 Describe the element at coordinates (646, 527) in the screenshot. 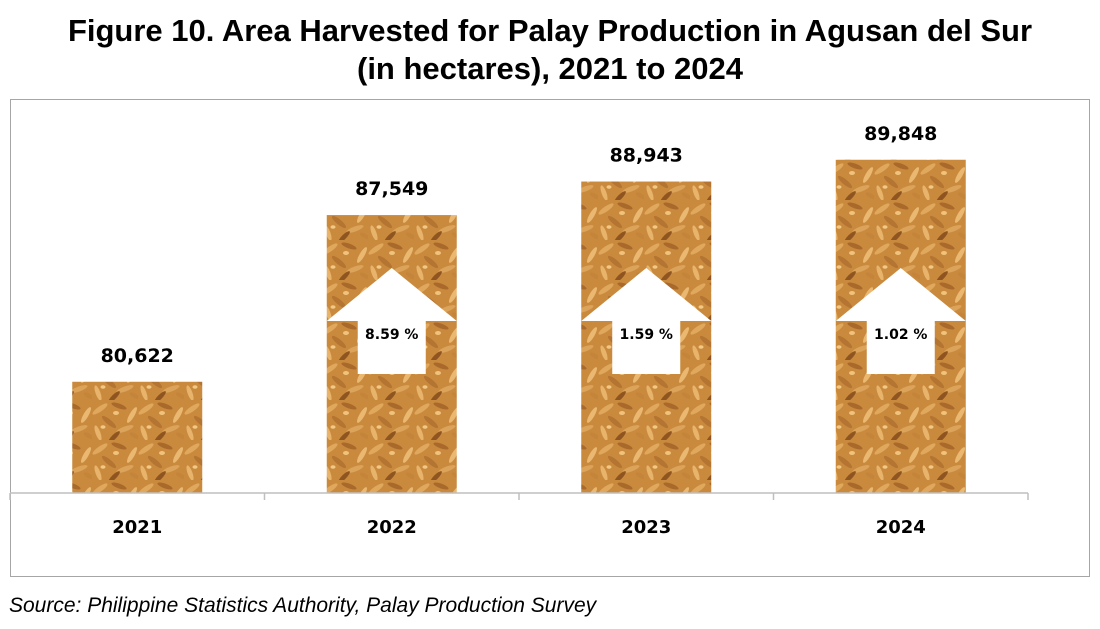

I see `x-tick-label-2023: 2023` at that location.